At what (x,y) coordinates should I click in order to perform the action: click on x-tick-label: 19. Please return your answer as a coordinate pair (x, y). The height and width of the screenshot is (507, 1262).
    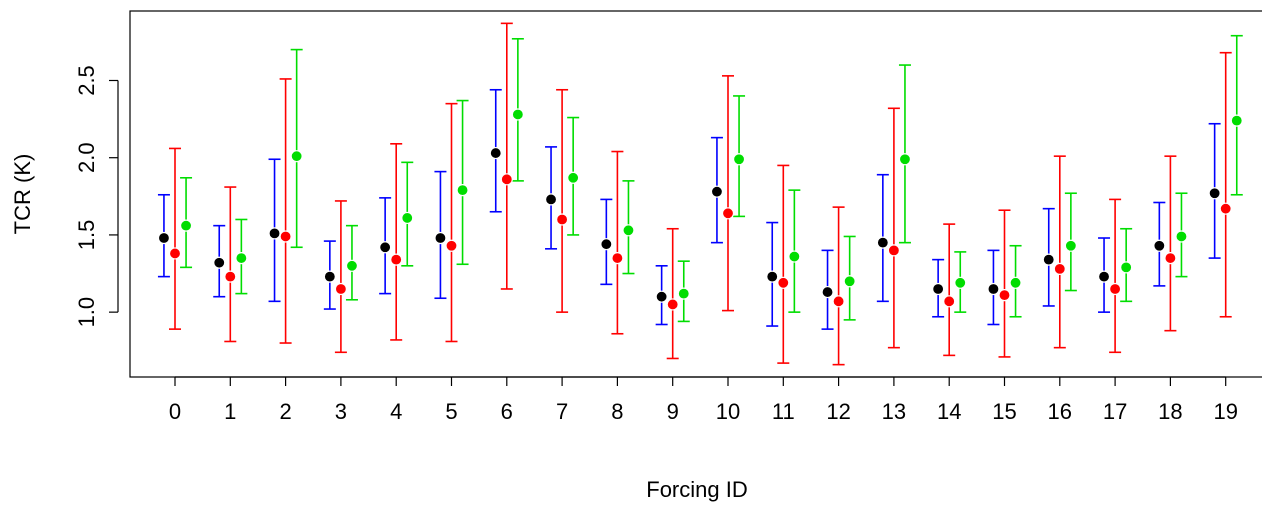
    Looking at the image, I should click on (1225, 411).